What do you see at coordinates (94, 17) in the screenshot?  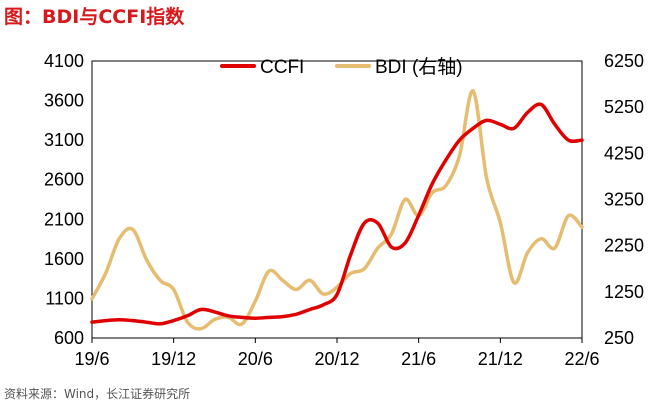 I see `chart-title: 图：BDI与CCFI指数` at bounding box center [94, 17].